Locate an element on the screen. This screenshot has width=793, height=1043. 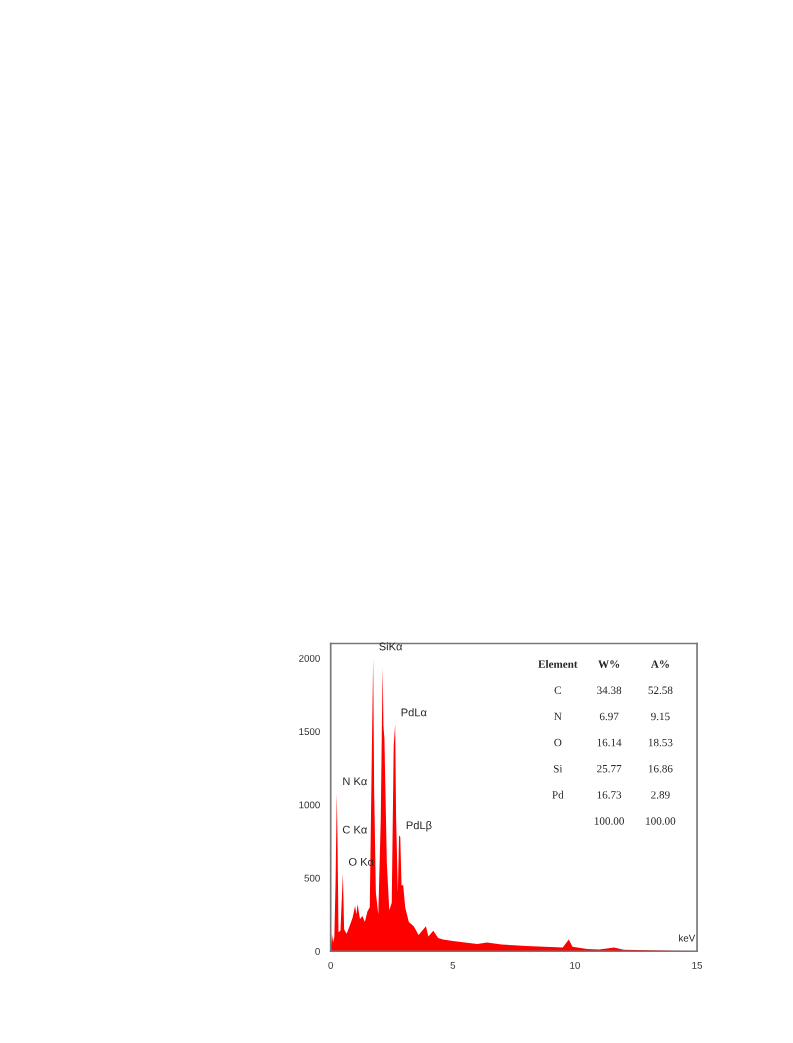
x-tick-label: 0 is located at coordinates (330, 965).